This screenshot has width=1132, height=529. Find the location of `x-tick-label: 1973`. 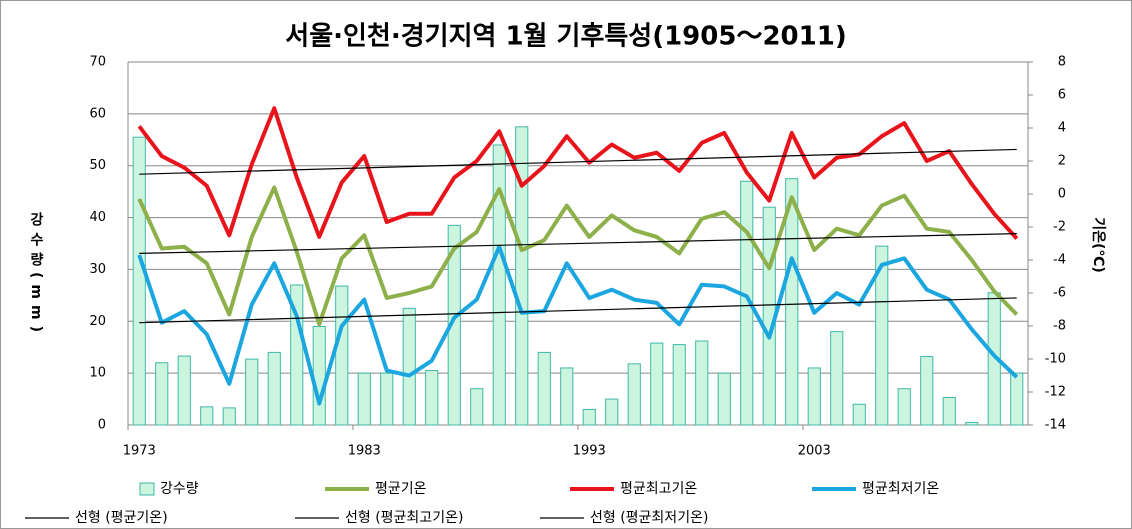

x-tick-label: 1973 is located at coordinates (139, 451).